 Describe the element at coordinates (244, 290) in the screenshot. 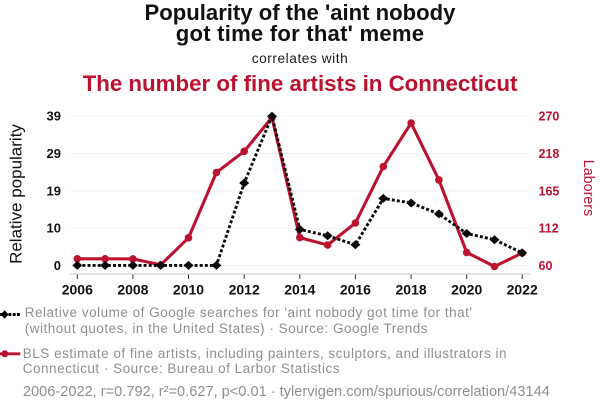

I see `svg-text: 2012` at that location.